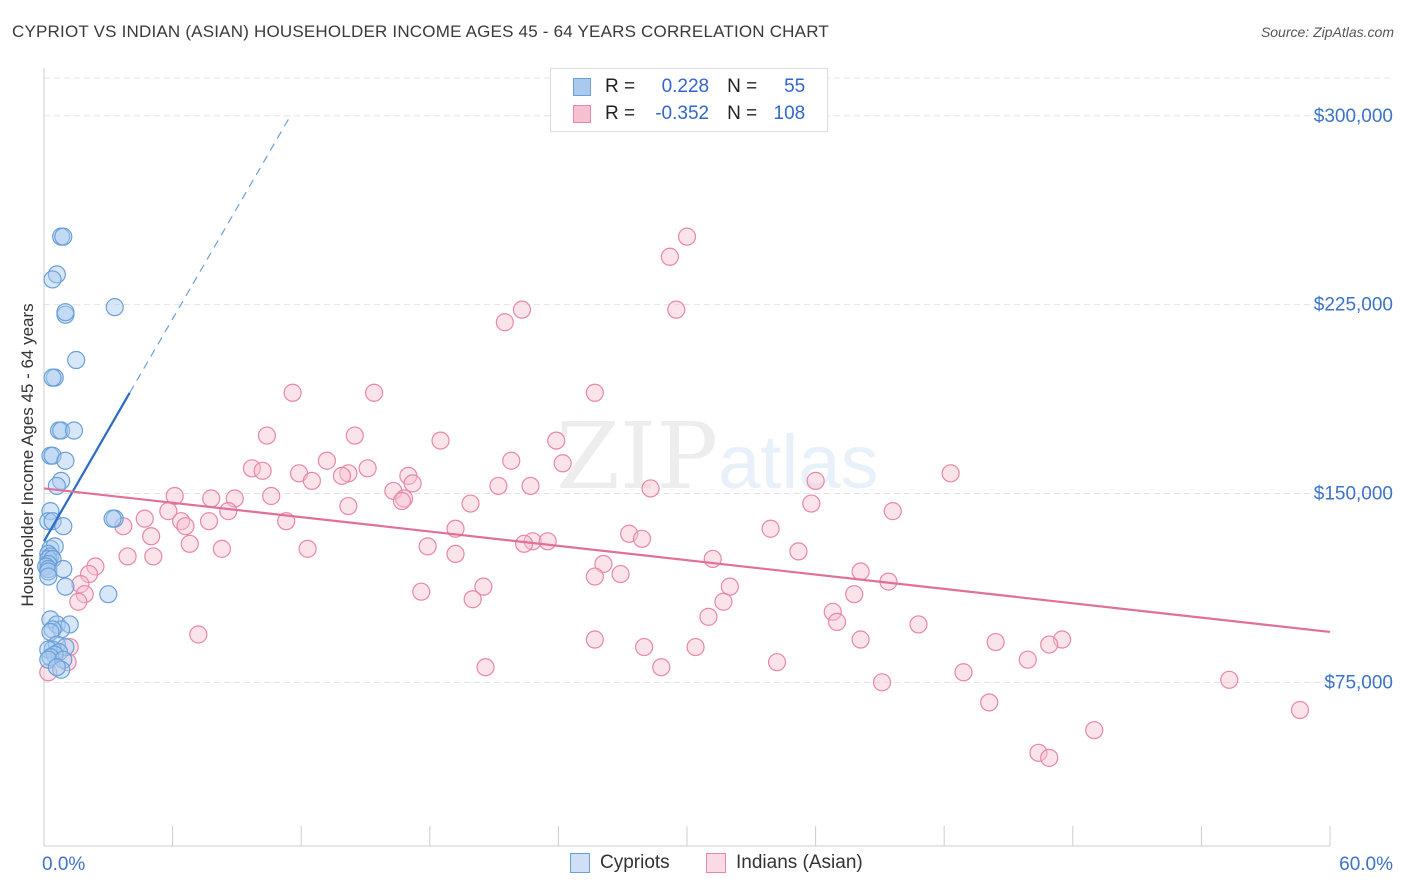  Describe the element at coordinates (703, 864) in the screenshot. I see `series-legend: Cypriots Indians (Asian)` at that location.